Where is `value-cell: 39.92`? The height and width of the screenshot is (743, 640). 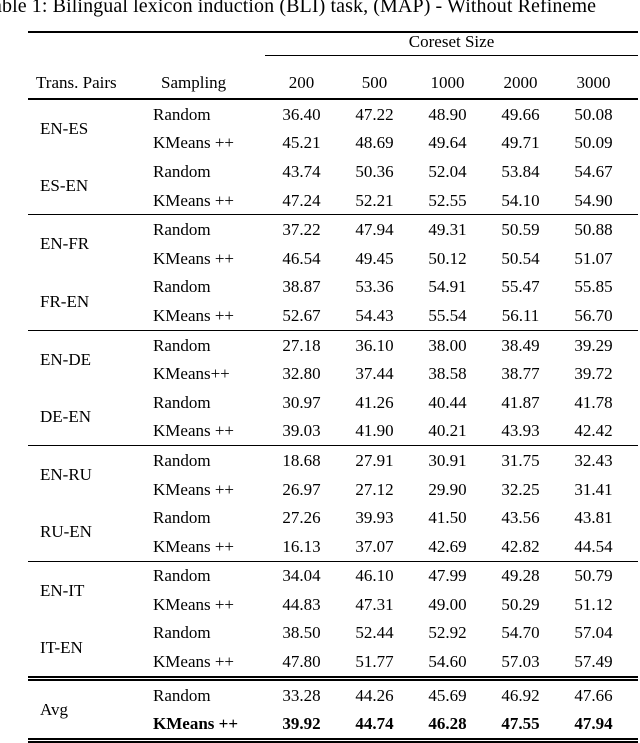 value-cell: 39.92 is located at coordinates (301, 724).